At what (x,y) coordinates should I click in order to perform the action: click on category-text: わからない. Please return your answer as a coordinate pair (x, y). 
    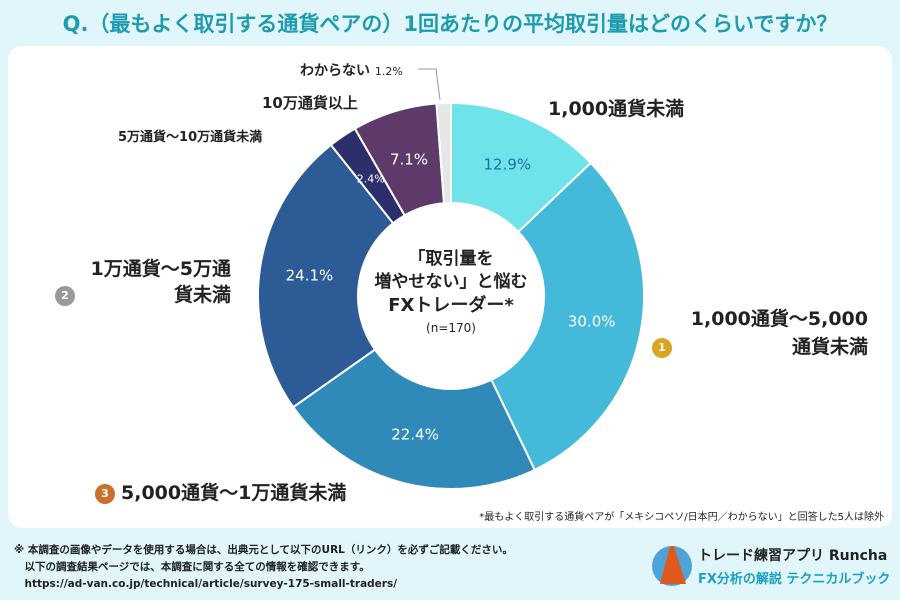
    Looking at the image, I should click on (335, 71).